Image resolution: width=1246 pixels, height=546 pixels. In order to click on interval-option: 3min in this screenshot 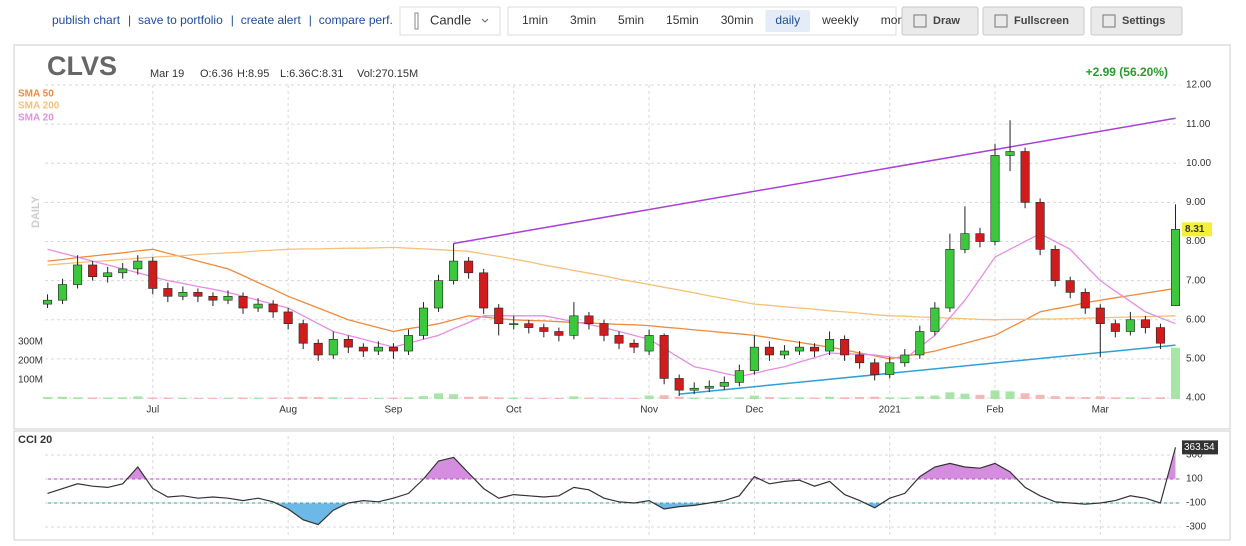, I will do `click(583, 20)`.